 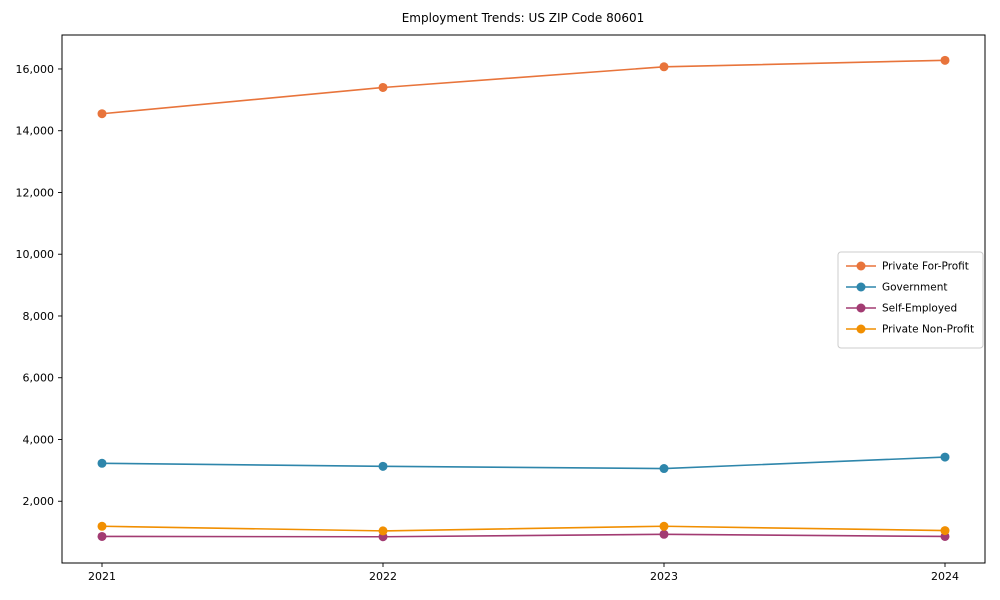 What do you see at coordinates (383, 576) in the screenshot?
I see `x-tick-label: 2022` at bounding box center [383, 576].